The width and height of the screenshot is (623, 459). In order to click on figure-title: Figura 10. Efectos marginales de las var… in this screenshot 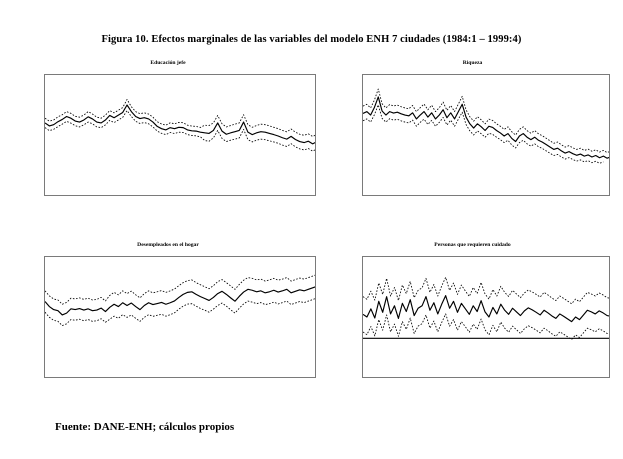, I will do `click(311, 39)`.